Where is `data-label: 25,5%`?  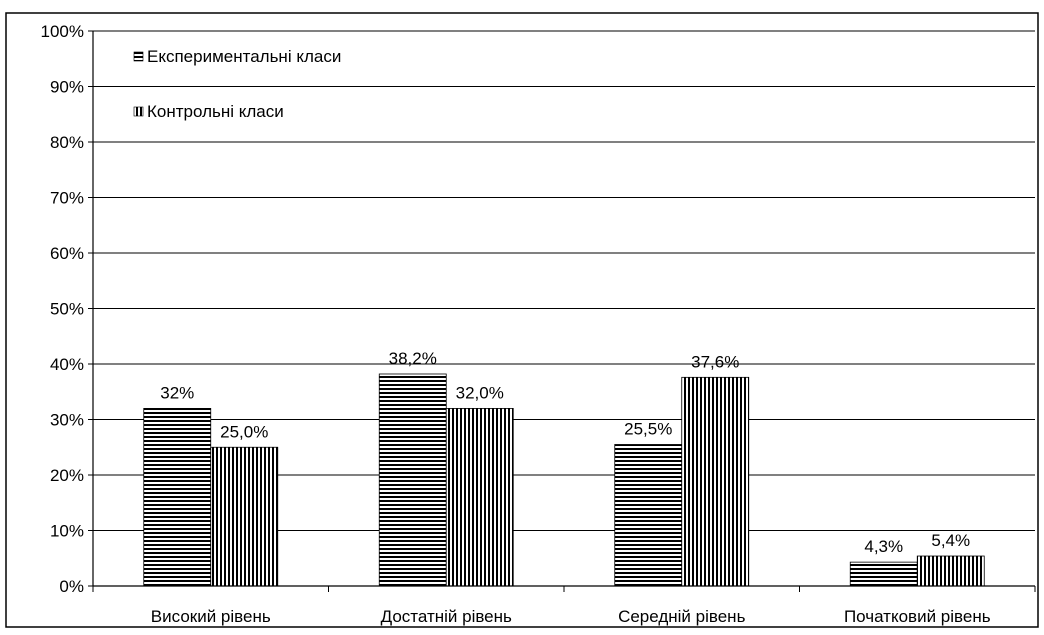 data-label: 25,5% is located at coordinates (648, 428).